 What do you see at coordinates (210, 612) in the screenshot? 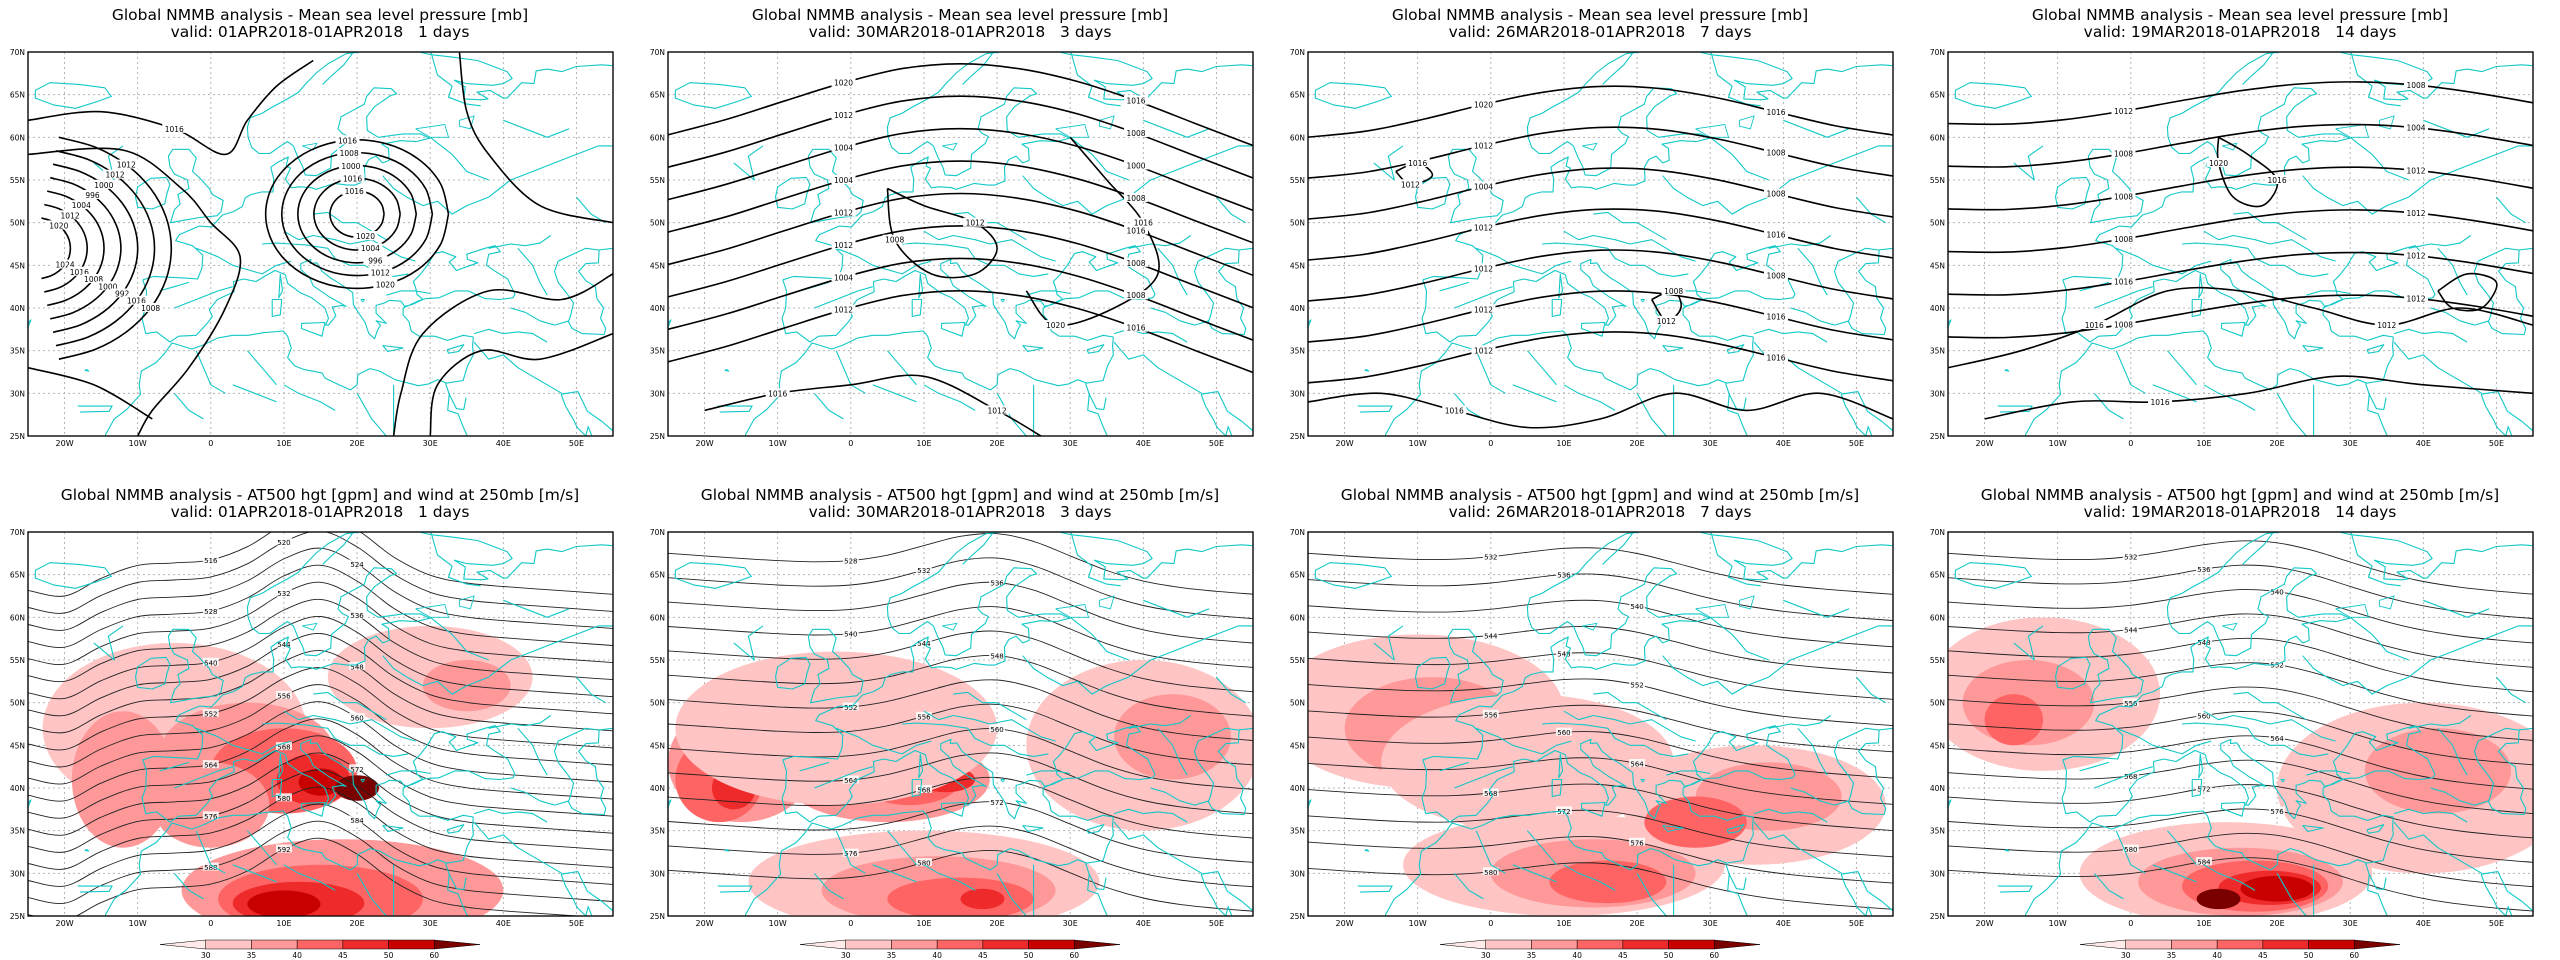
I see `height-contour-label: 528` at bounding box center [210, 612].